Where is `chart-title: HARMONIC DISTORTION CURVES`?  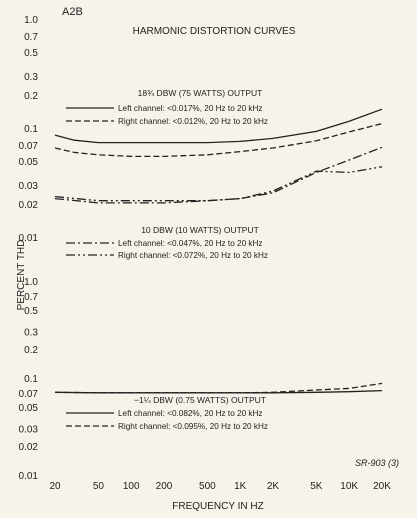
chart-title: HARMONIC DISTORTION CURVES is located at coordinates (214, 31).